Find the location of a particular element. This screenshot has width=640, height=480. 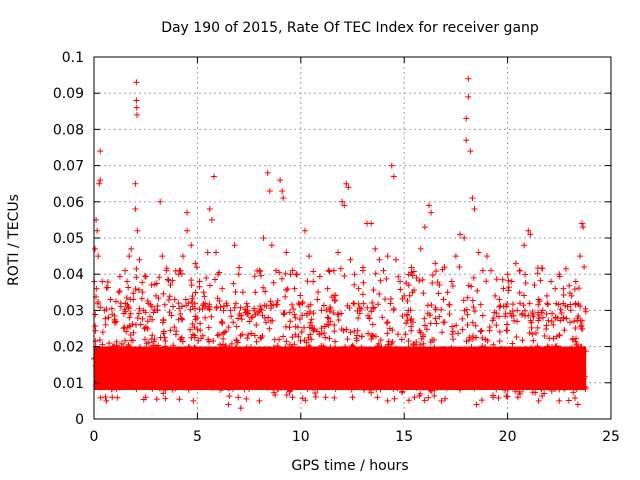

y-tick-label: 0.09 is located at coordinates (68, 94).